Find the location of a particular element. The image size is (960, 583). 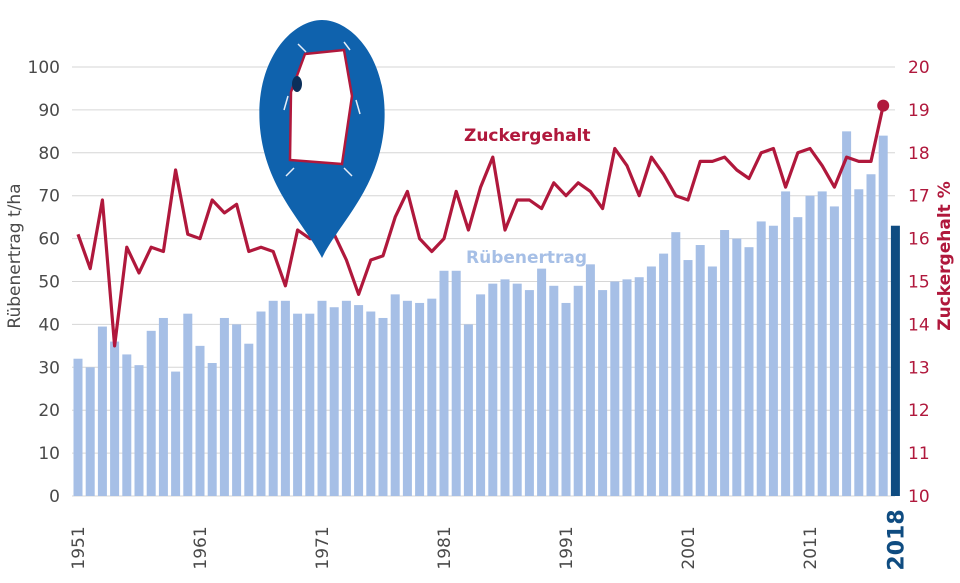

bar-1990 is located at coordinates (554, 390).